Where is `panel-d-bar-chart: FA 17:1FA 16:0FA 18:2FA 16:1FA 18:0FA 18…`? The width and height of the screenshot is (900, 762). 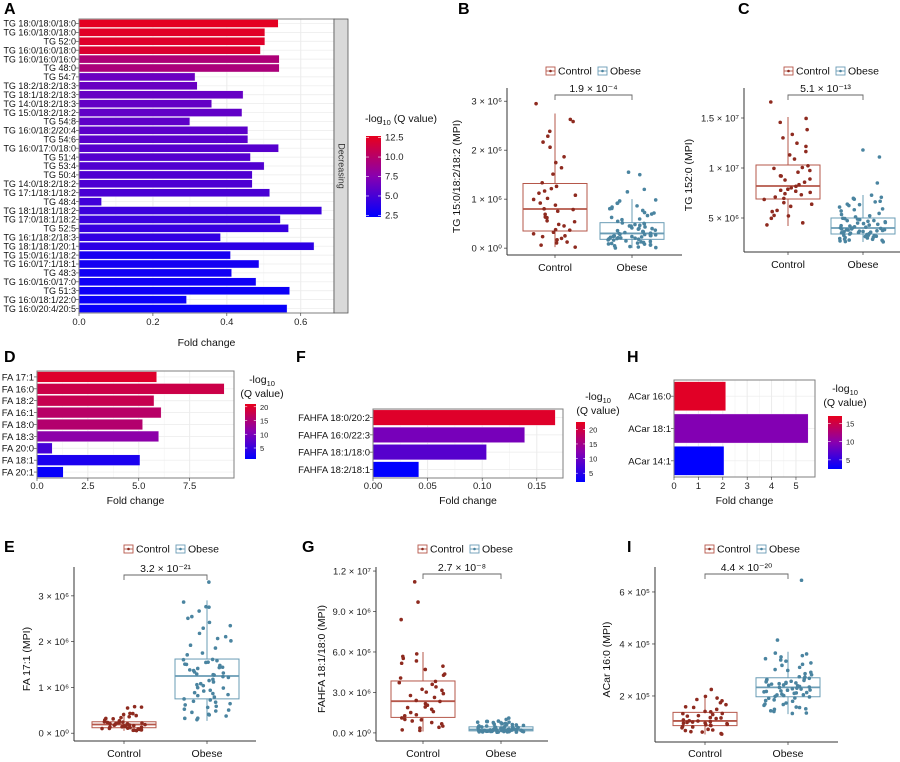 panel-d-bar-chart: FA 17:1FA 16:0FA 18:2FA 16:1FA 18:0FA 18… is located at coordinates (143, 438).